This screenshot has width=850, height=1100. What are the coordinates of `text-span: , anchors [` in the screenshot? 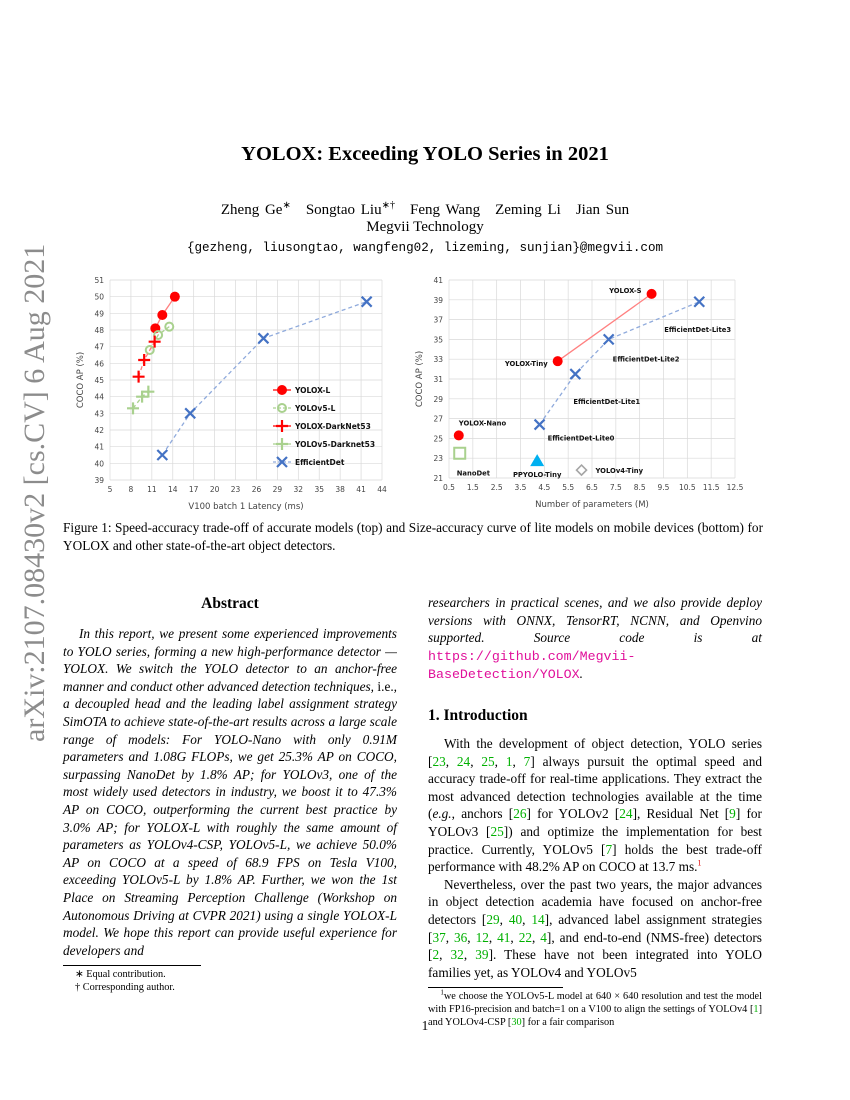 It's located at (482, 814).